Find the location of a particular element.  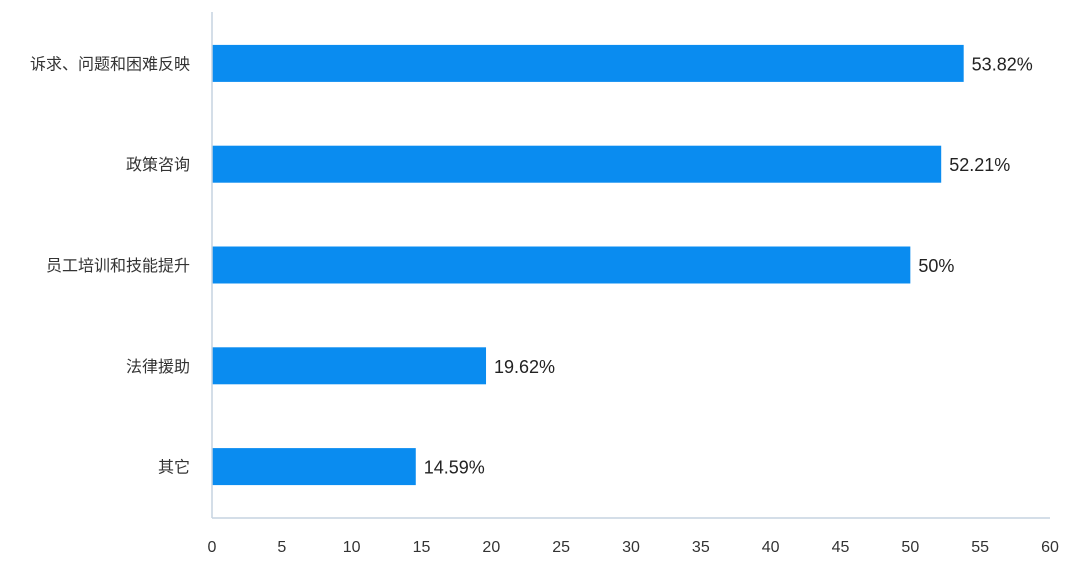

x-tick-label-10: 50 is located at coordinates (910, 547).